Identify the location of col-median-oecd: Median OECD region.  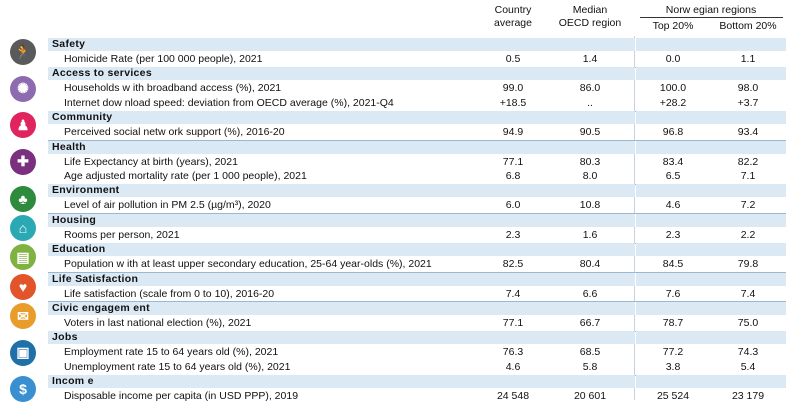
(590, 16).